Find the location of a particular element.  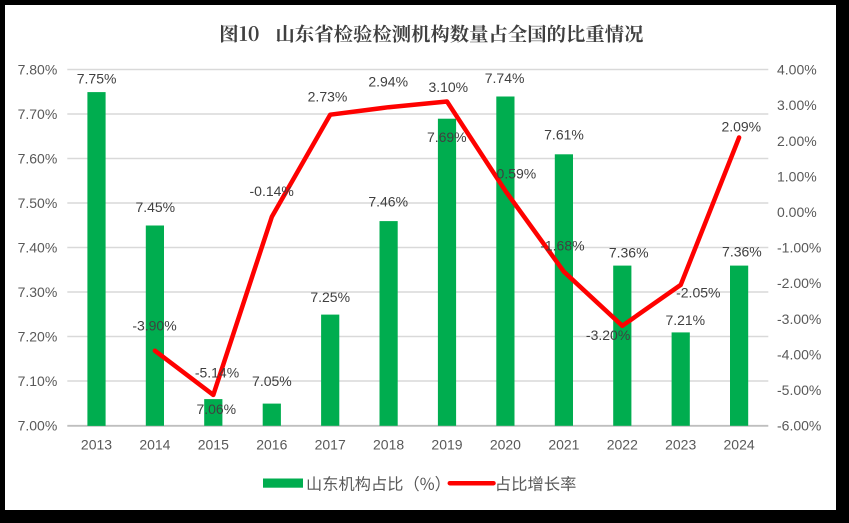

svg-text: 0.59% is located at coordinates (517, 174).